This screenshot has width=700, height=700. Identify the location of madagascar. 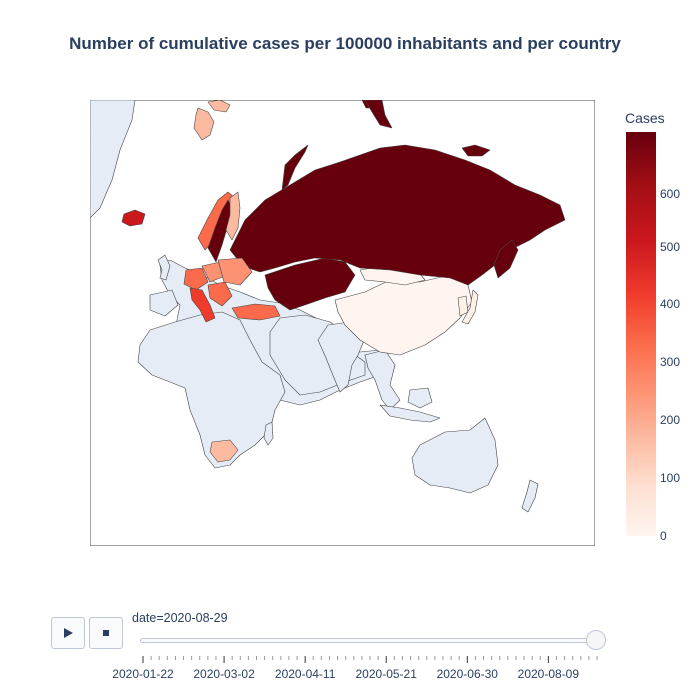
(268, 433).